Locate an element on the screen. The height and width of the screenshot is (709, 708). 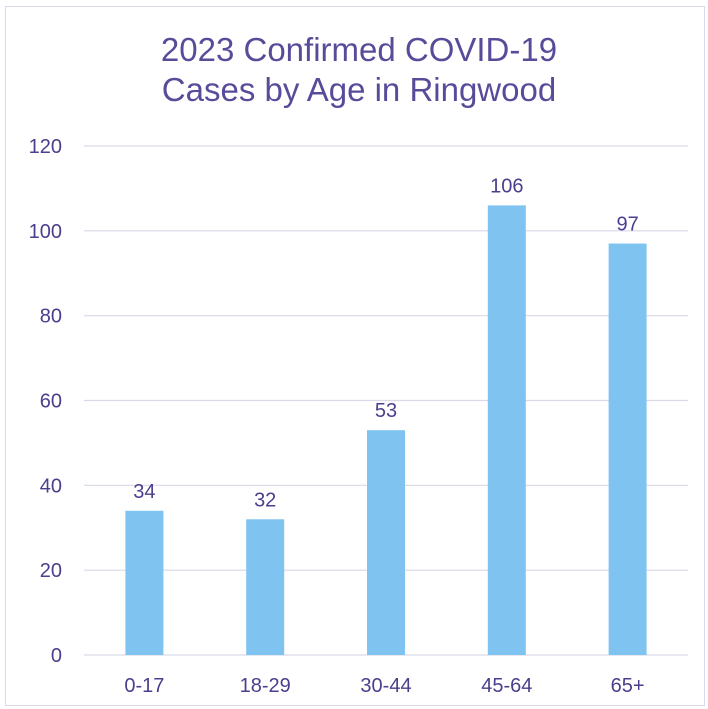
x-axis-ticks: 0-17 18-29 30-44 45-64 65+ is located at coordinates (384, 686).